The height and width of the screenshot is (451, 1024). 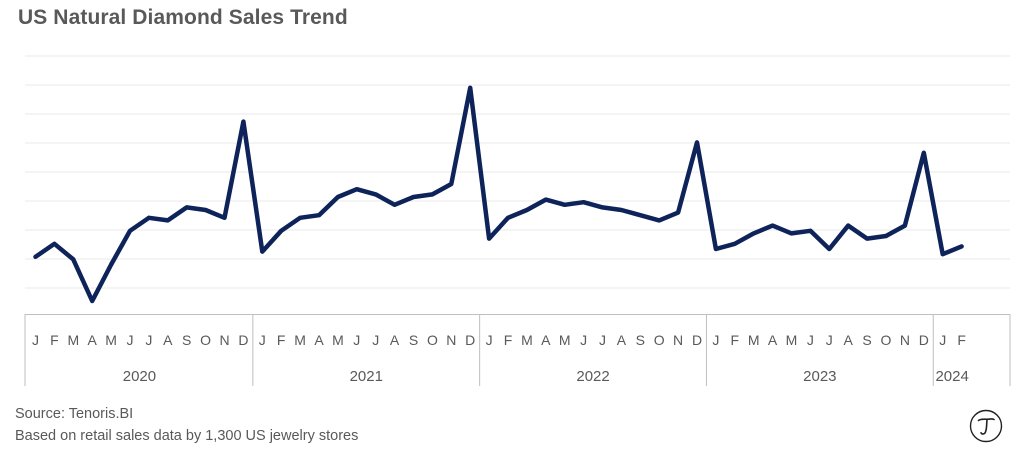 I want to click on year-label: 2022, so click(x=592, y=376).